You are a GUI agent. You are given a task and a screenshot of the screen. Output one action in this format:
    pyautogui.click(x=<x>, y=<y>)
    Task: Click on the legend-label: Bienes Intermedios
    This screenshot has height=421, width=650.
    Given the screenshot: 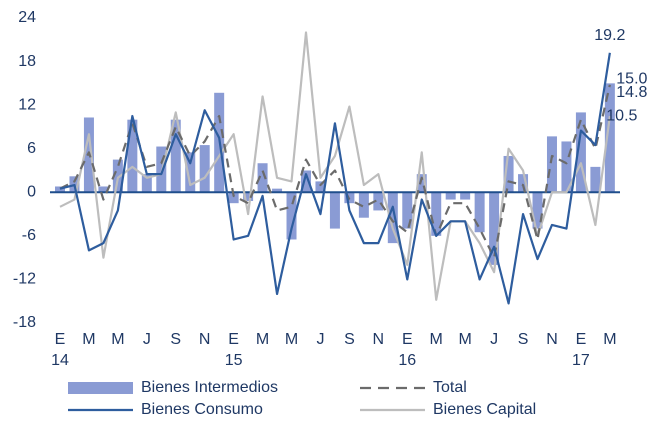 What is the action you would take?
    pyautogui.click(x=209, y=387)
    